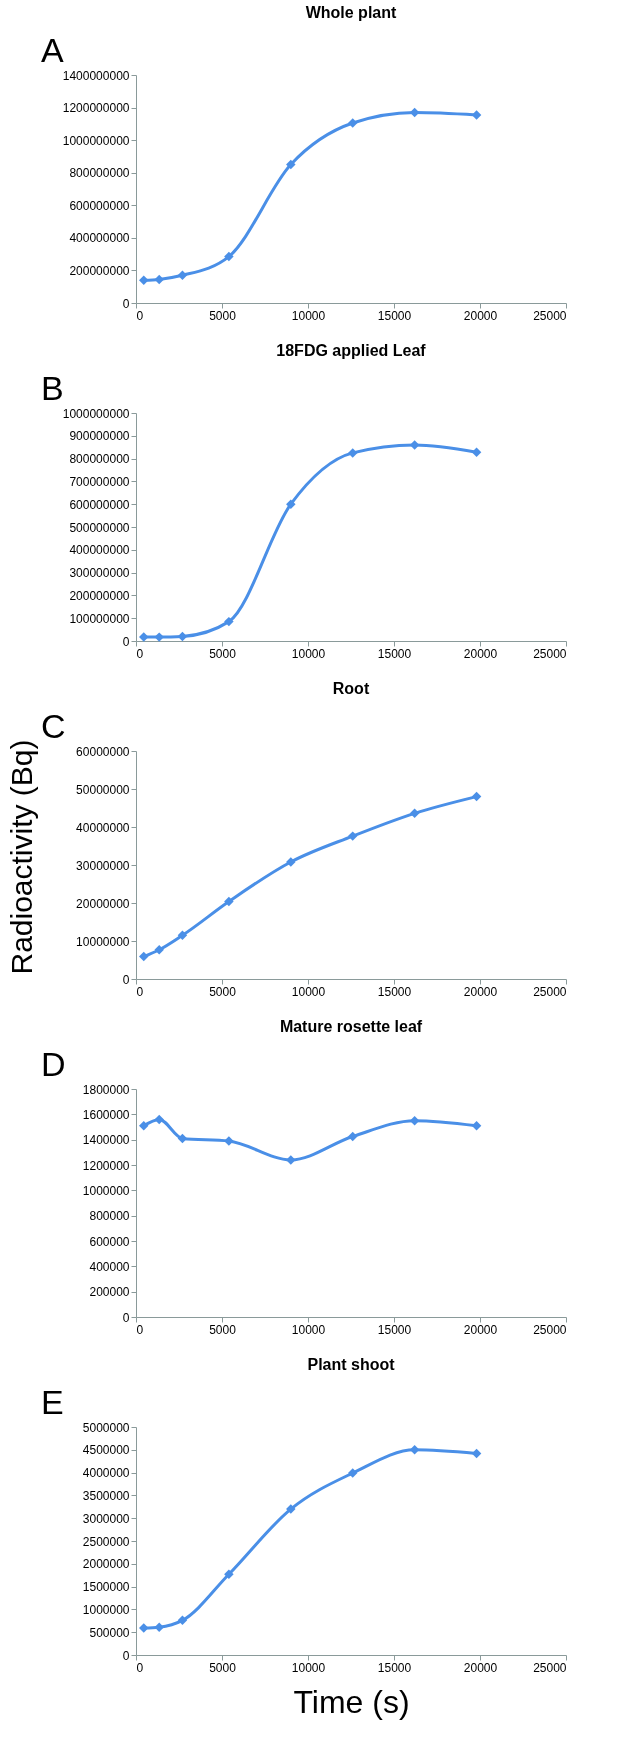  What do you see at coordinates (52, 388) in the screenshot?
I see `text: B` at bounding box center [52, 388].